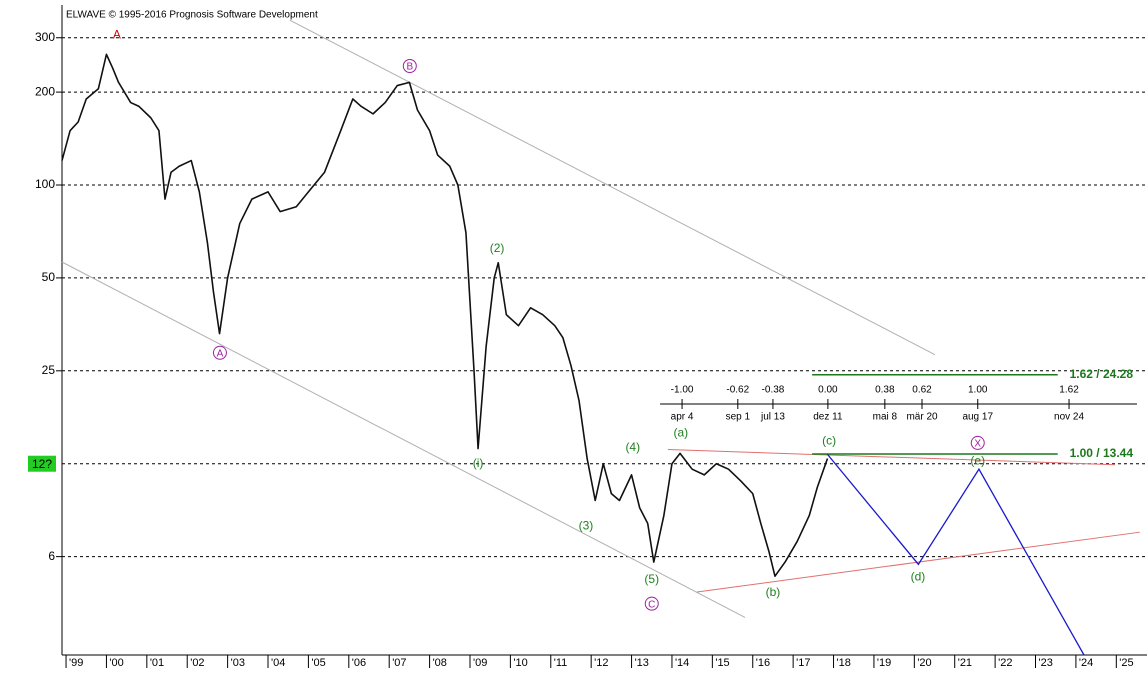 The height and width of the screenshot is (674, 1147). Describe the element at coordinates (601, 663) in the screenshot. I see `x-tick-label: '12` at that location.